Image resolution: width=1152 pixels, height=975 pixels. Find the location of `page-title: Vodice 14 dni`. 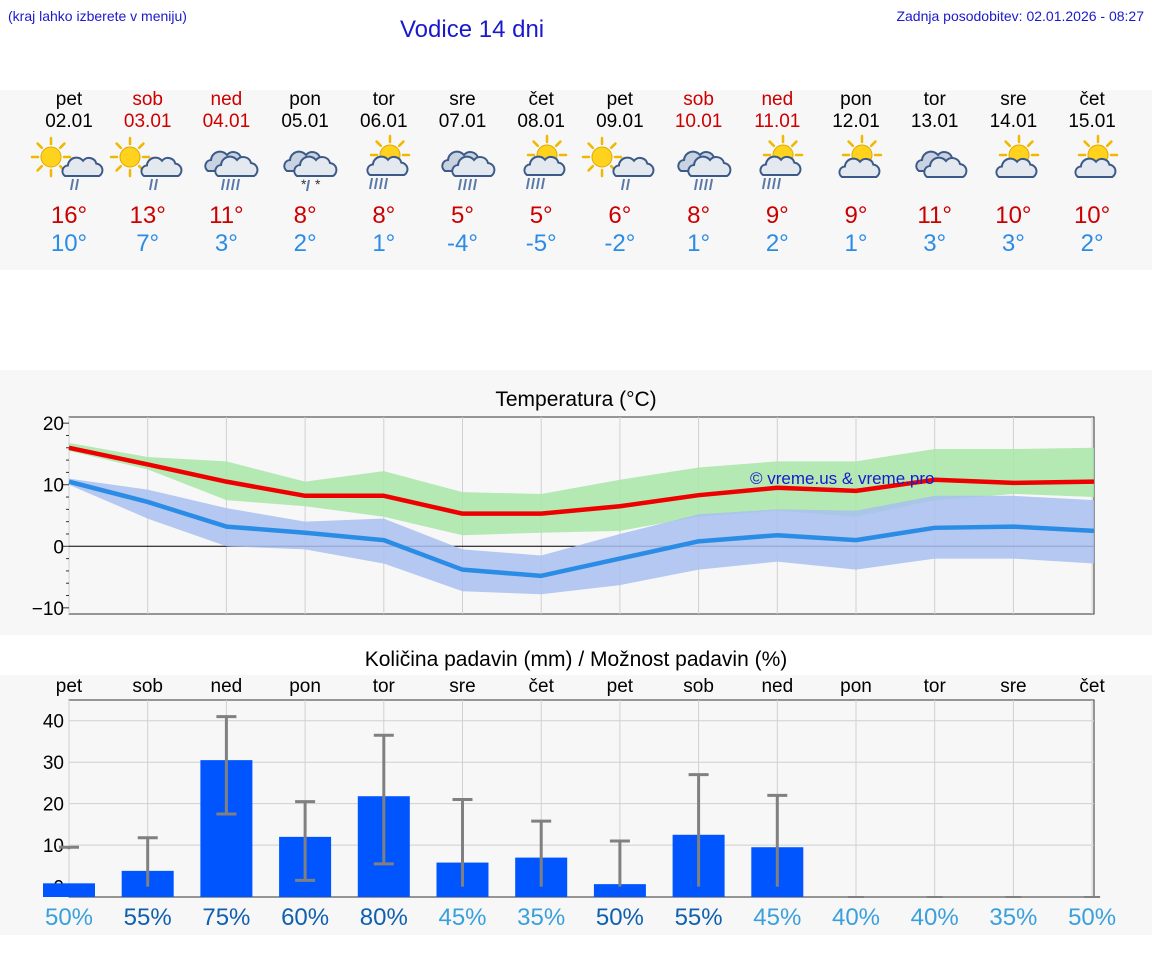

page-title: Vodice 14 dni is located at coordinates (472, 29).